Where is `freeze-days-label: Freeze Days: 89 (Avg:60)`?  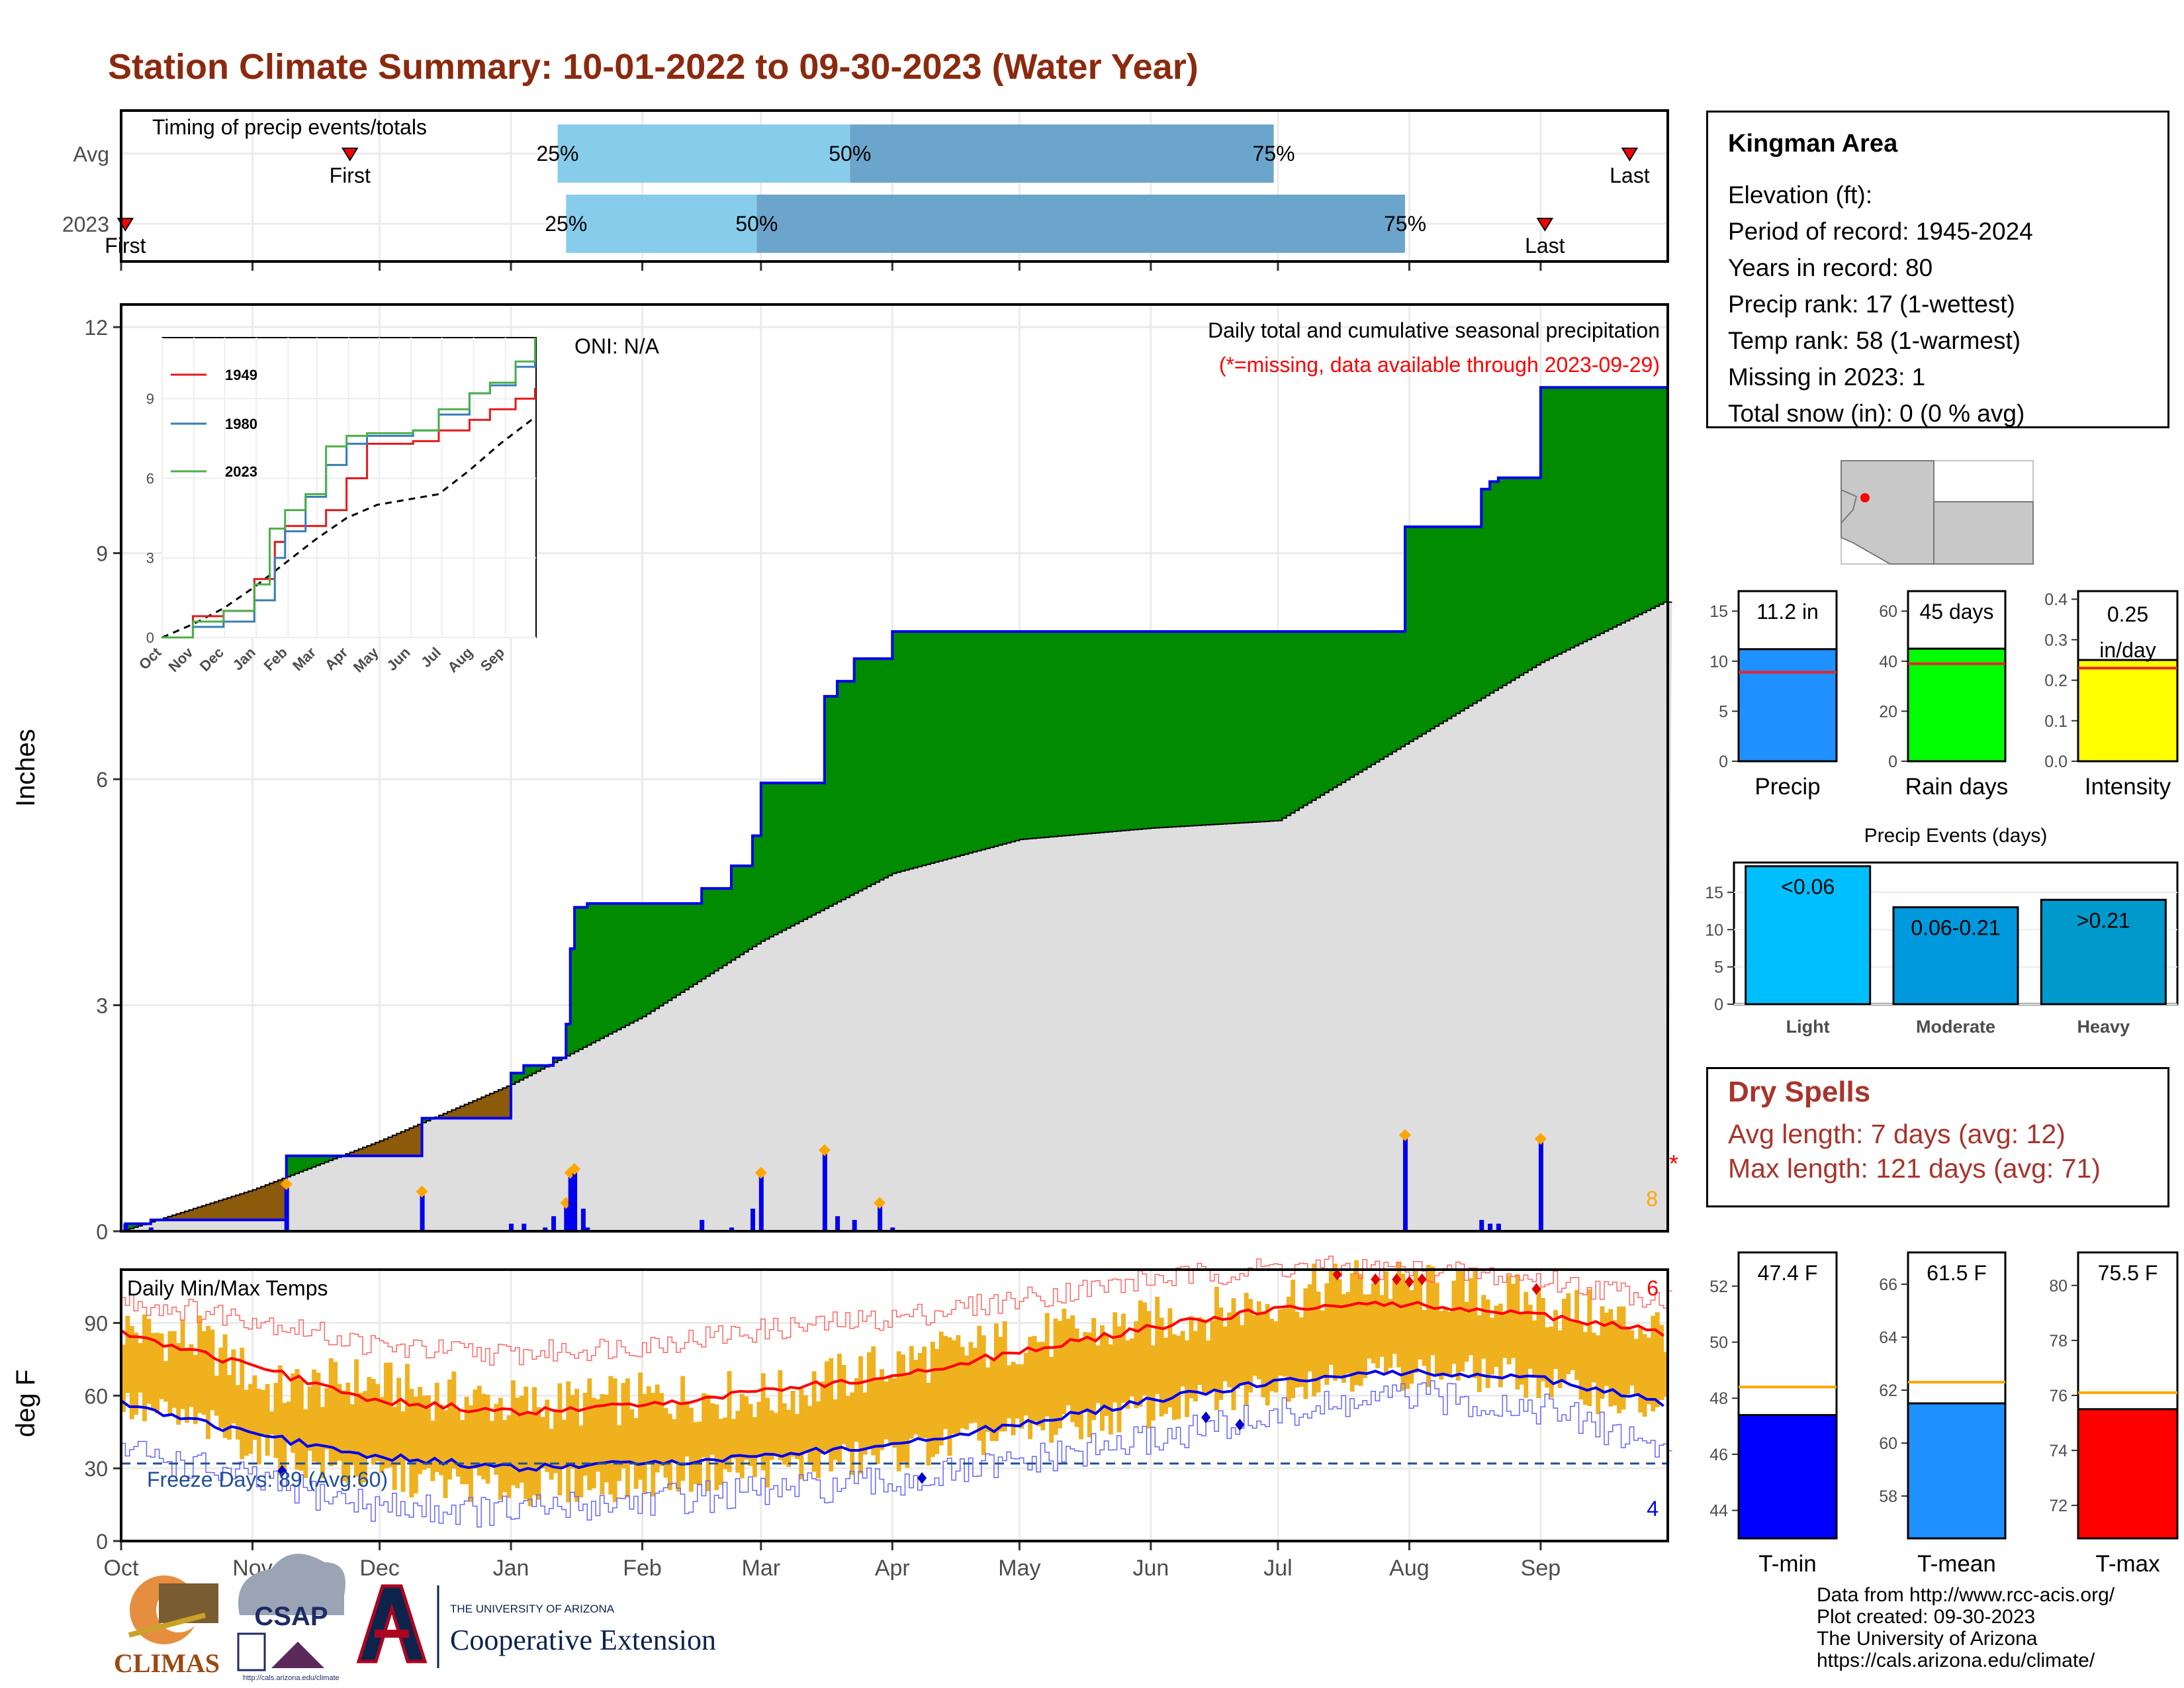
freeze-days-label: Freeze Days: 89 (Avg:60) is located at coordinates (267, 1479).